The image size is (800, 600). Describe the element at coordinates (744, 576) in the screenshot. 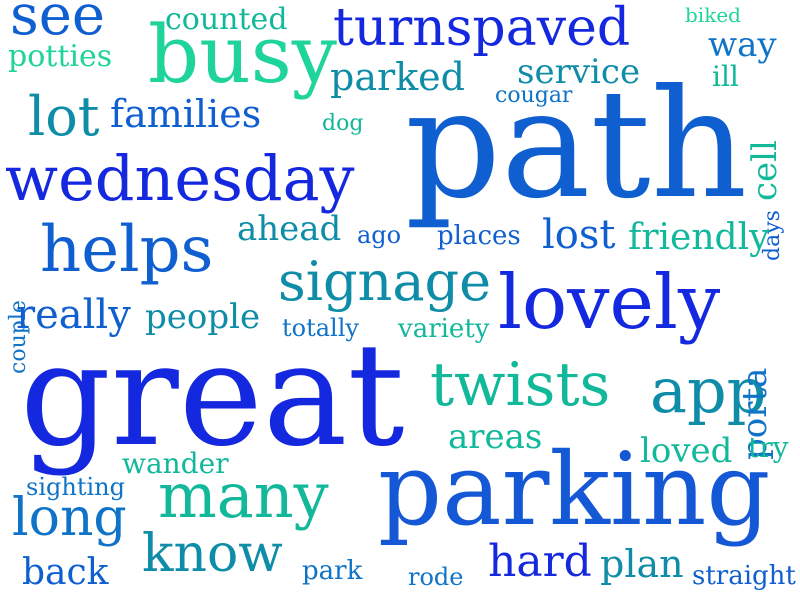

I see `word-straight: straight` at that location.